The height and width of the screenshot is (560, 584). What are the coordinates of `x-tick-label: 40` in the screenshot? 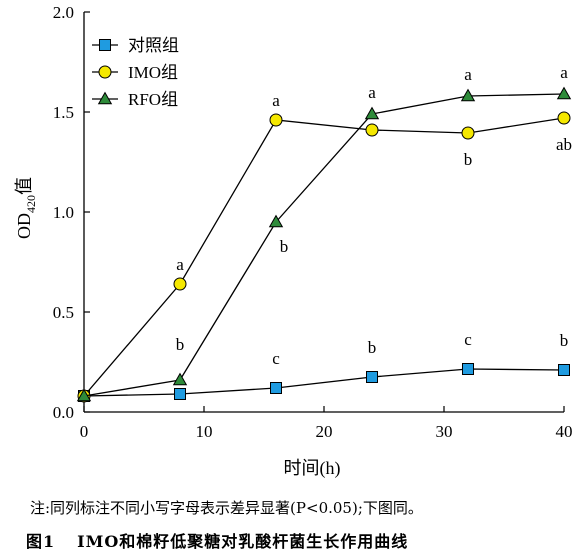 It's located at (564, 431).